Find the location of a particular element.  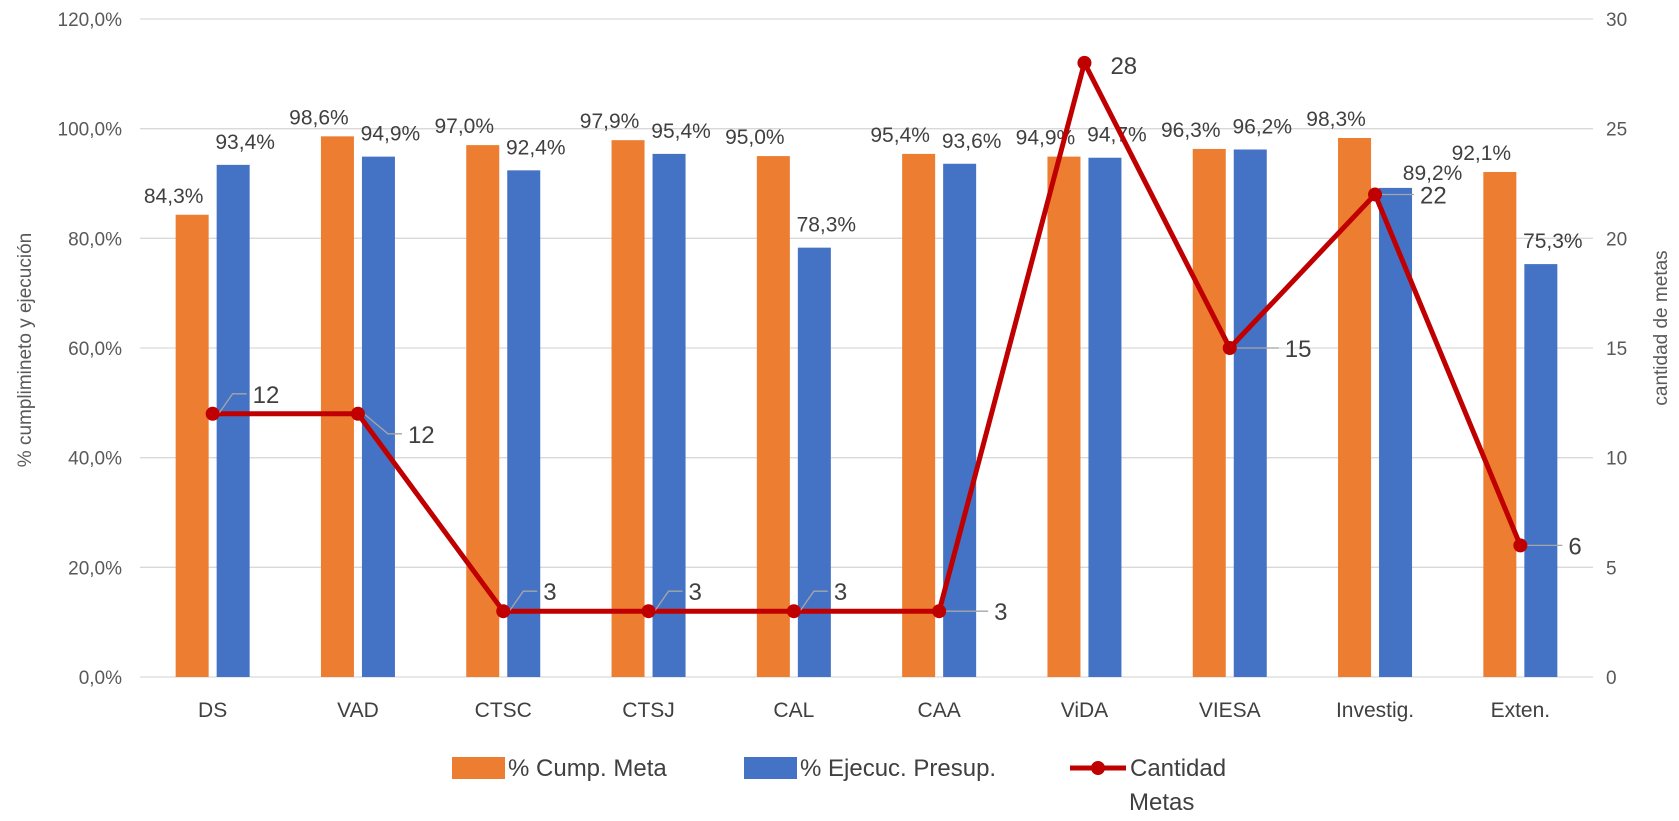

legend-label-ejecuc-presup: % Ejecuc. Presup. is located at coordinates (898, 768).